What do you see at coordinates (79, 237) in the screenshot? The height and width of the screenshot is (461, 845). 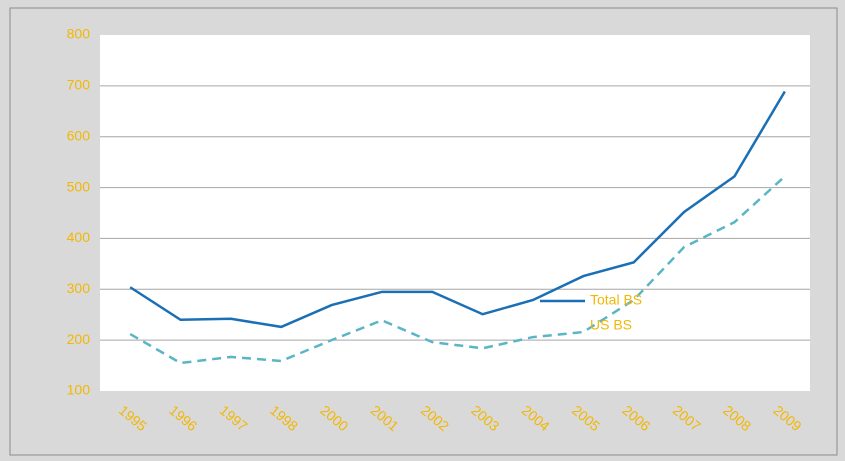 I see `y-tick-label: 400` at bounding box center [79, 237].